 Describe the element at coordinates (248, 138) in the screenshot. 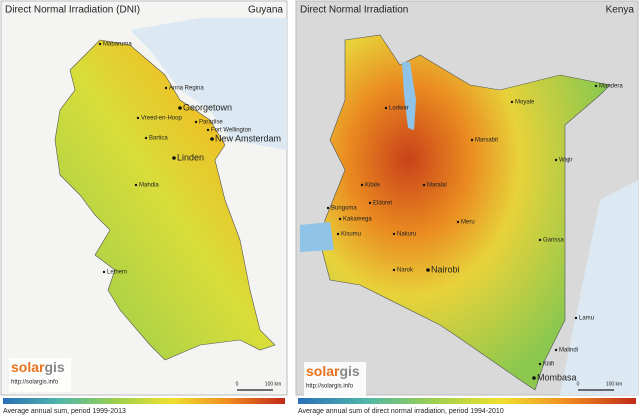

I see `city-label: New Amsterdam` at that location.